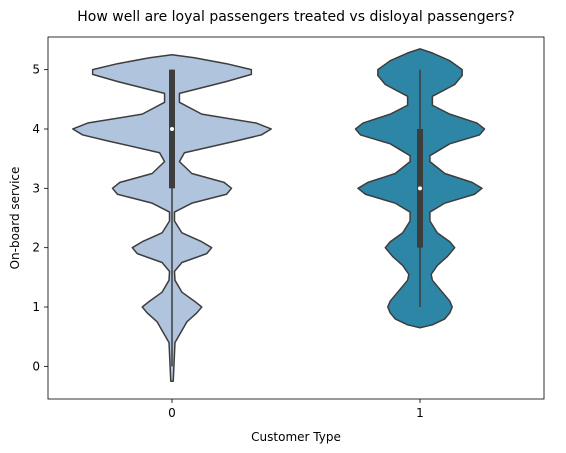 The width and height of the screenshot is (566, 453). What do you see at coordinates (36, 70) in the screenshot?
I see `y-tick-label-5: 5` at bounding box center [36, 70].